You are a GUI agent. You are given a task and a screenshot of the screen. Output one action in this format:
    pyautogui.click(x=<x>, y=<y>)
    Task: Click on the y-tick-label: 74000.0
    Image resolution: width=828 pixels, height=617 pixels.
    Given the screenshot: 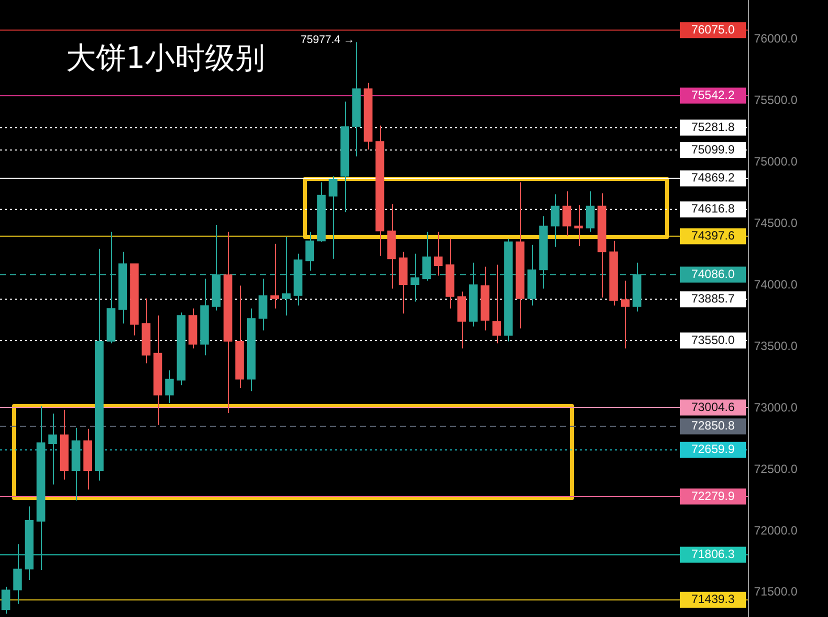 What is the action you would take?
    pyautogui.click(x=776, y=284)
    